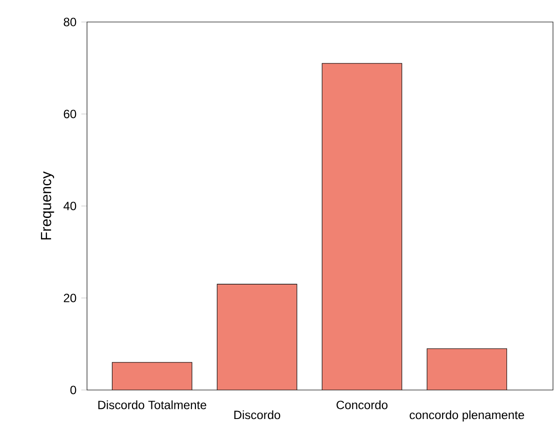 The image size is (560, 441). I want to click on y-tick-label: 60, so click(70, 114).